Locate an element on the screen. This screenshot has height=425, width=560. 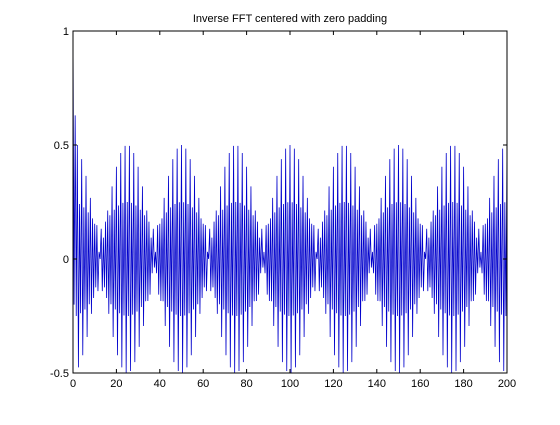
chart-title: Inverse FFT centered with zero padding is located at coordinates (290, 19).